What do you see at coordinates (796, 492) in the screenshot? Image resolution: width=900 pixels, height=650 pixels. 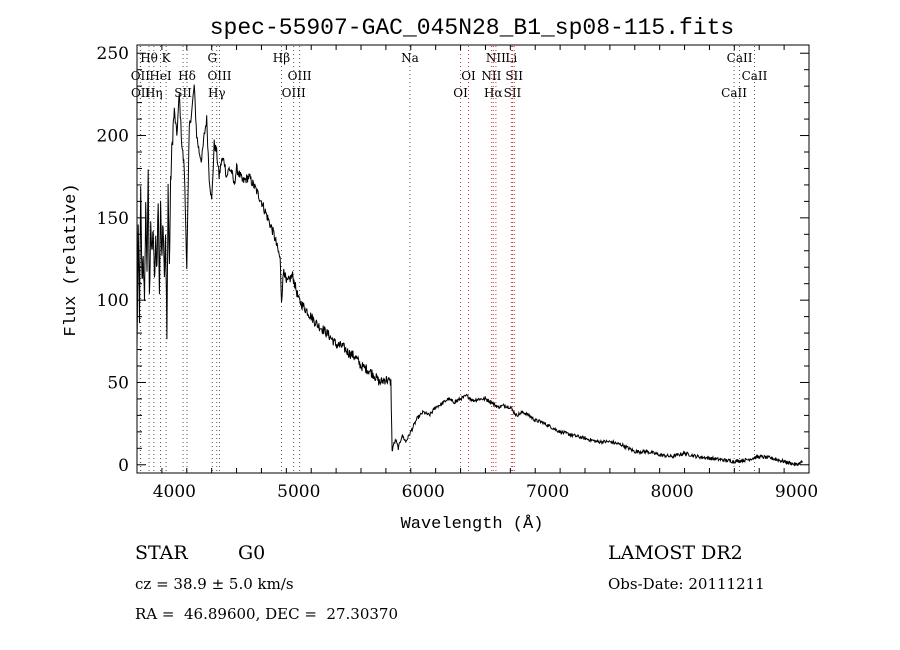 I see `x-tick-label: 9000` at bounding box center [796, 492].